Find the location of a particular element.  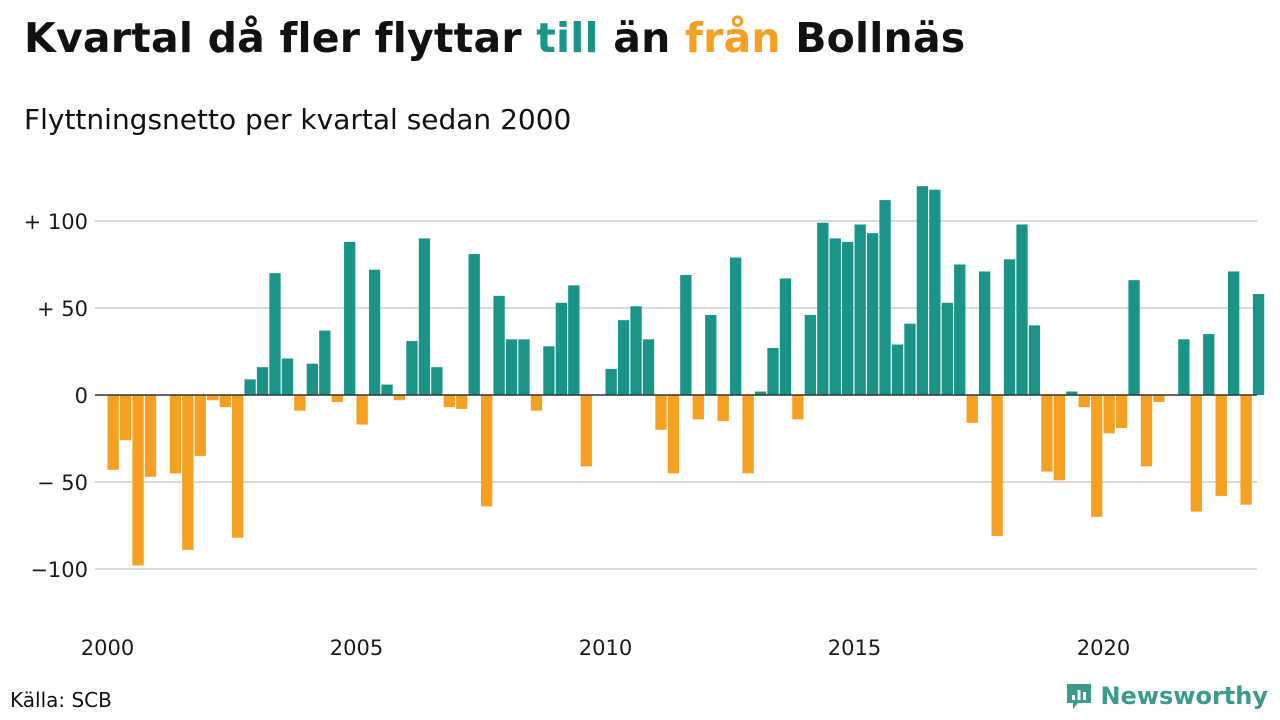

bar: 2011 K1: -20 is located at coordinates (661, 412).